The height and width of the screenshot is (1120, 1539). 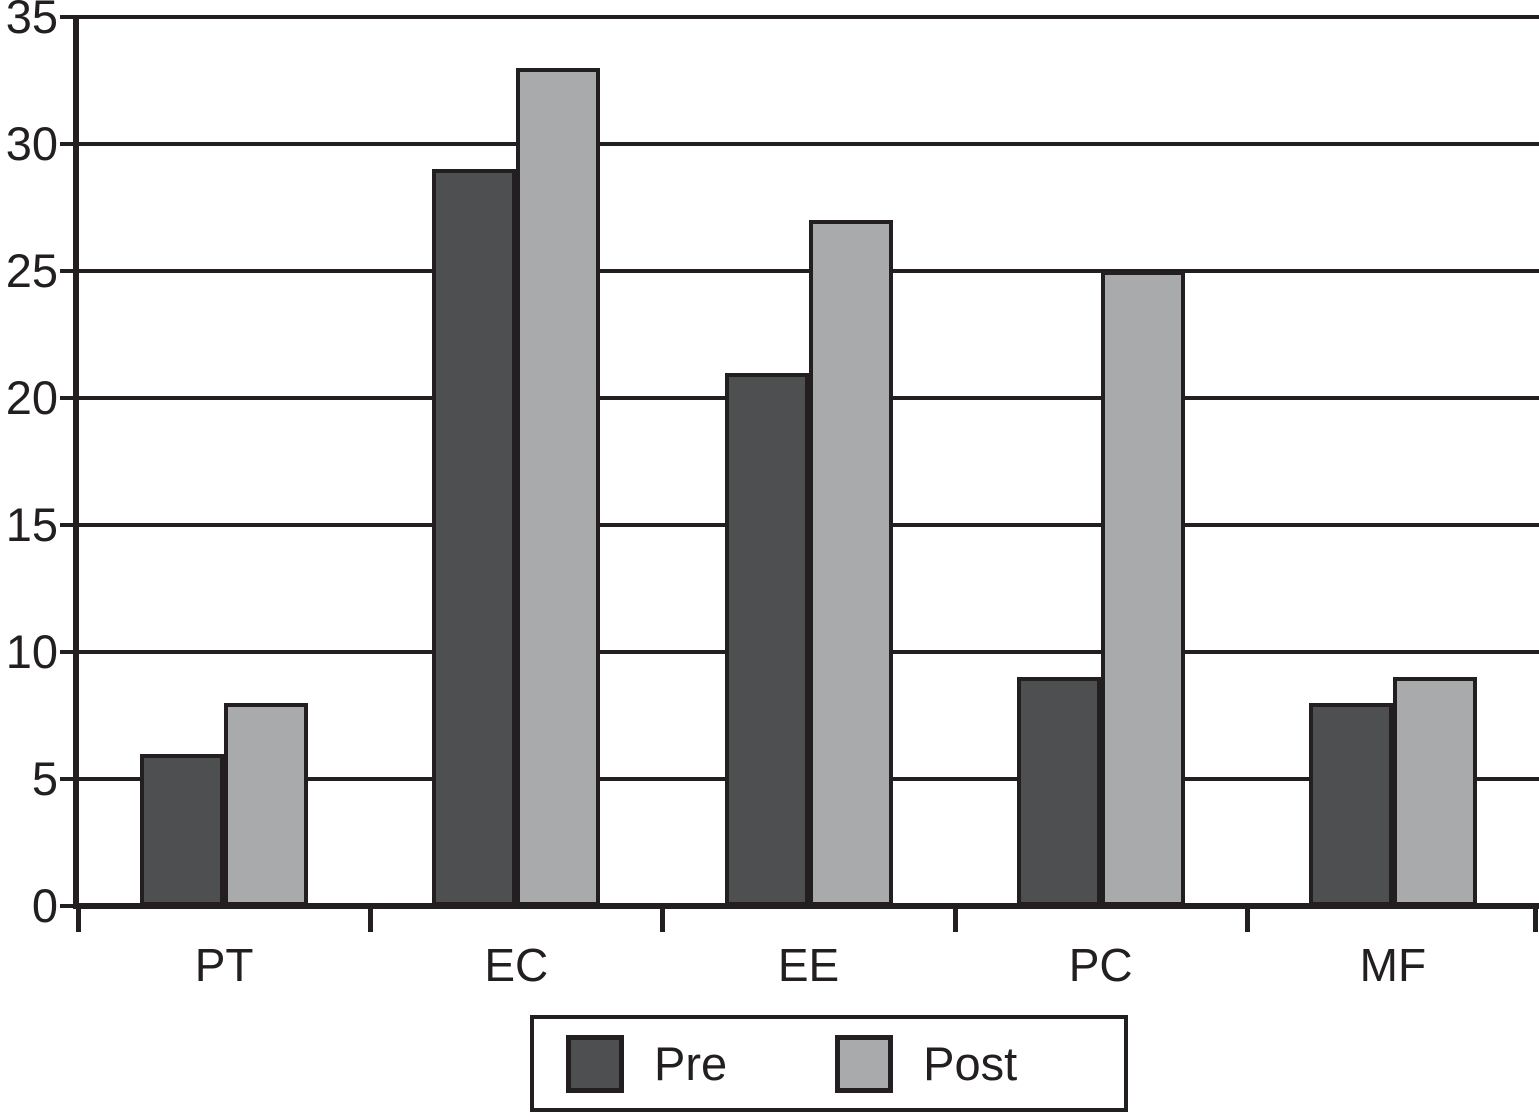 I want to click on y-axis, so click(x=76, y=462).